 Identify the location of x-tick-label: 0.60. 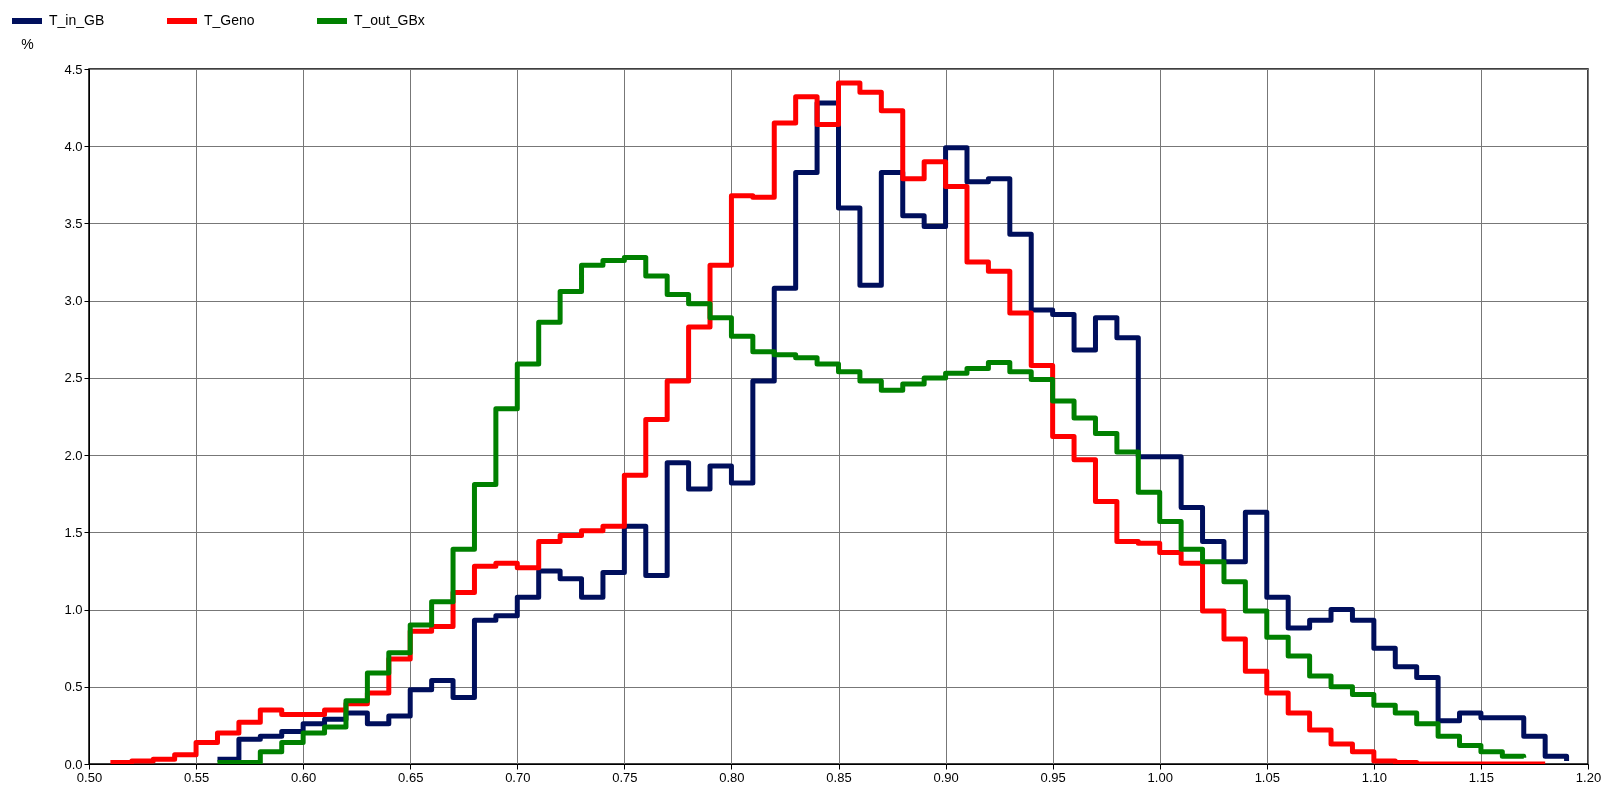
(303, 777).